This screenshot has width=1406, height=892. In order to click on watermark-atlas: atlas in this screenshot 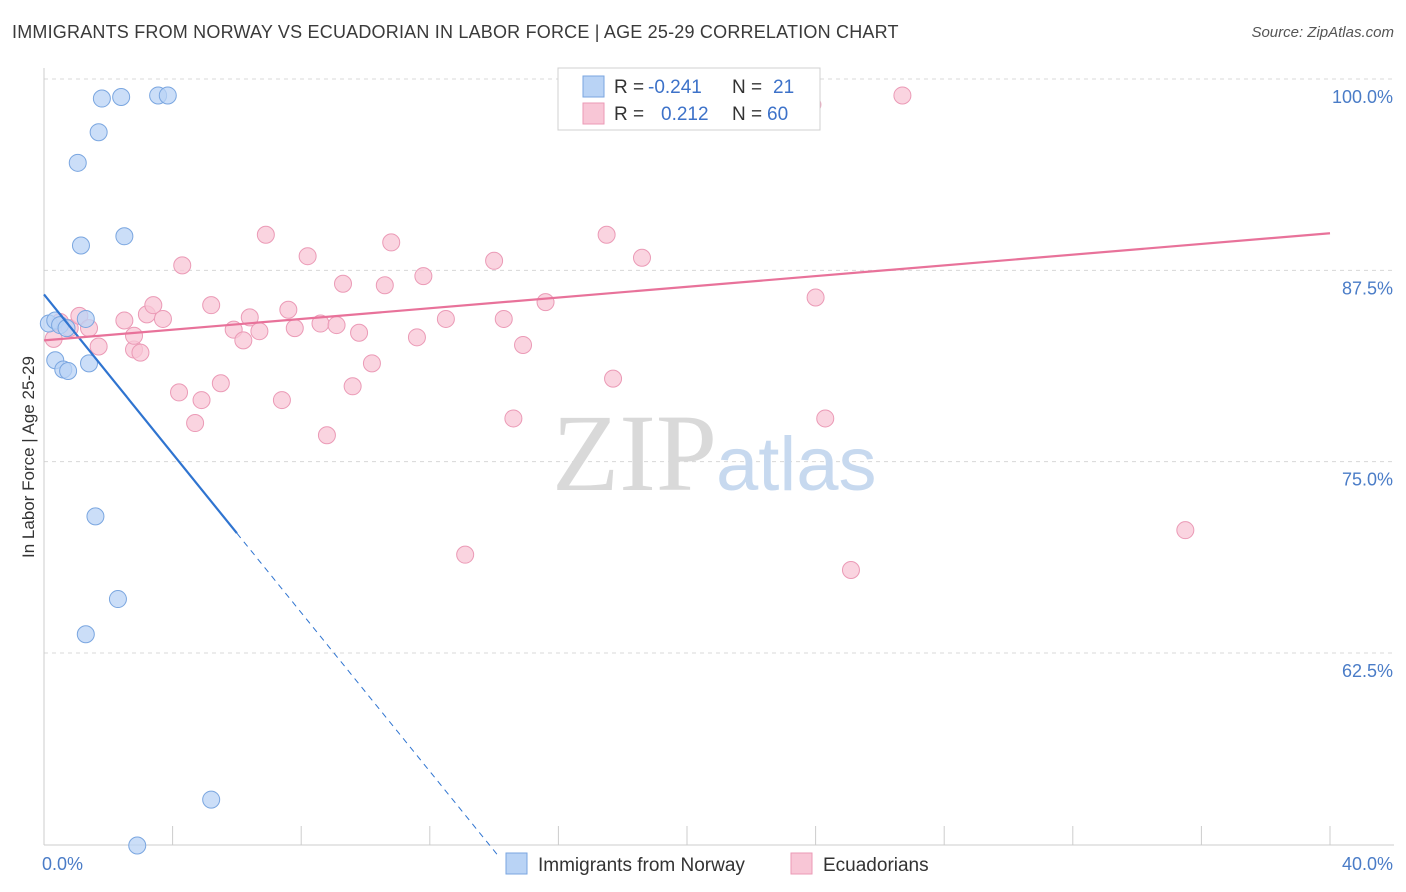, I will do `click(796, 464)`.